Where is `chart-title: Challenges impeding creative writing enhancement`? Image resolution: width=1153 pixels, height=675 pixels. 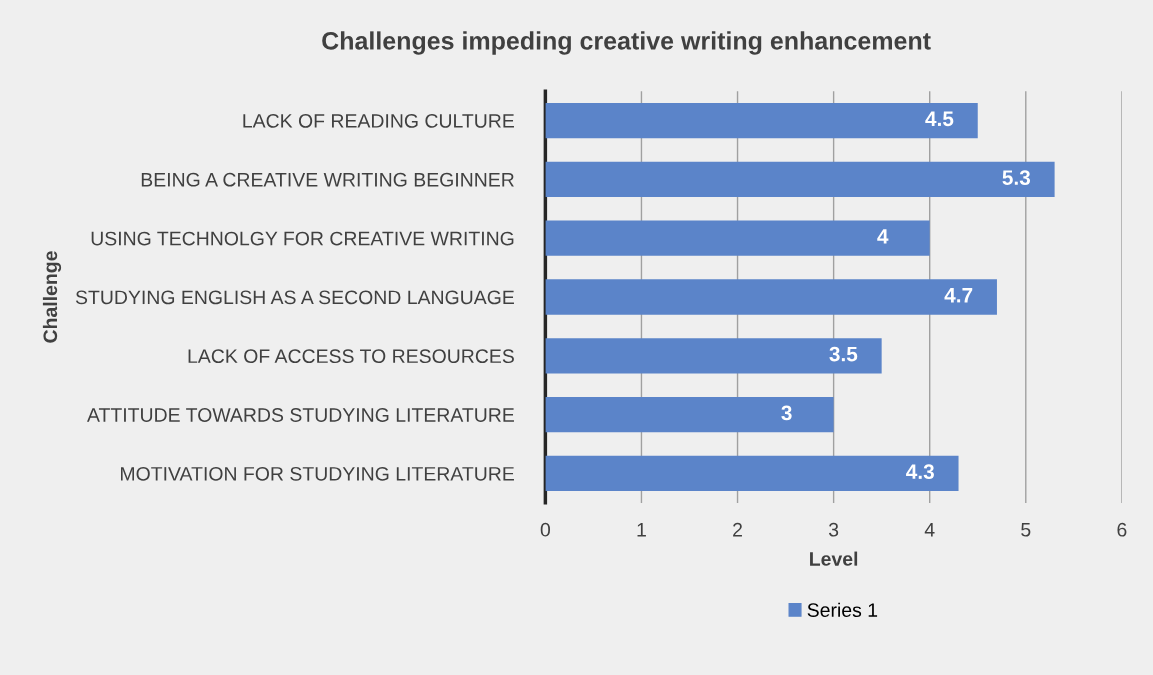 chart-title: Challenges impeding creative writing enhancement is located at coordinates (626, 43).